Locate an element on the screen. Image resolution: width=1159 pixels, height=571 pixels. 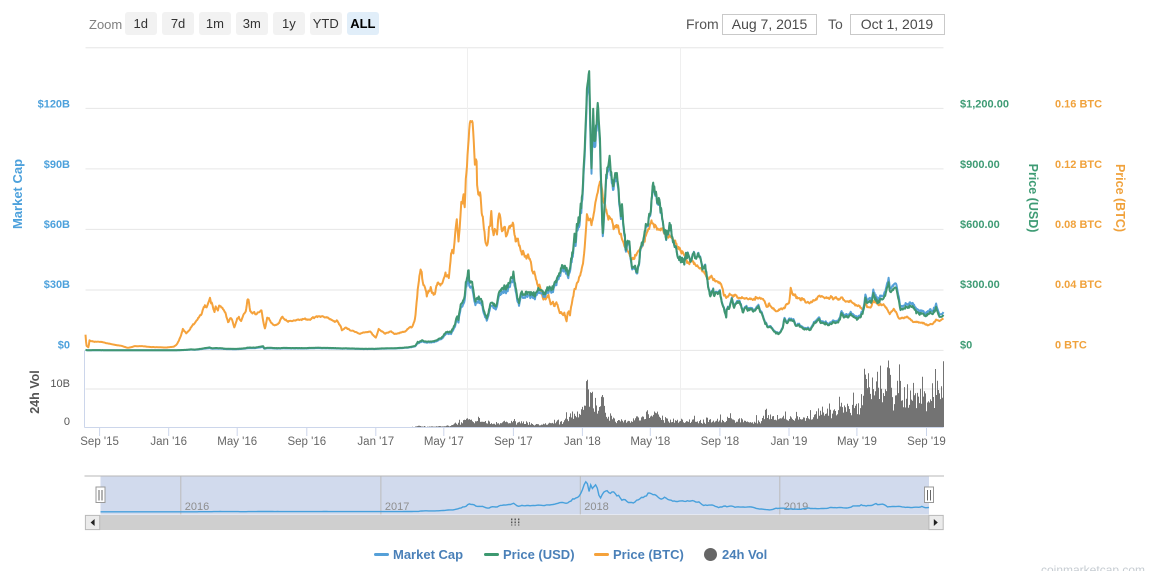
svg-text: Jan '16 is located at coordinates (168, 442).